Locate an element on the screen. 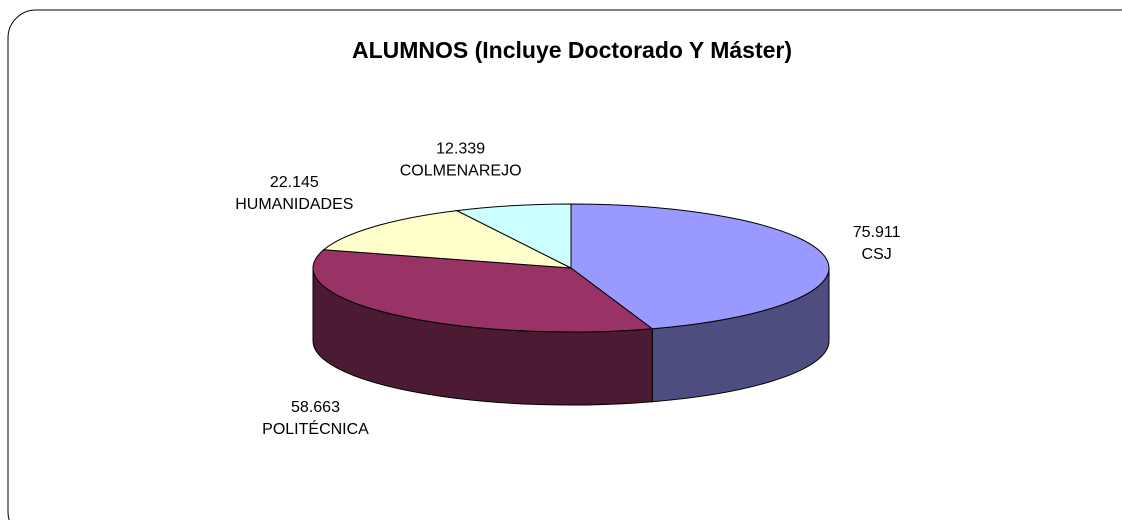 The width and height of the screenshot is (1122, 520). category-label: COLMENAREJO is located at coordinates (461, 170).